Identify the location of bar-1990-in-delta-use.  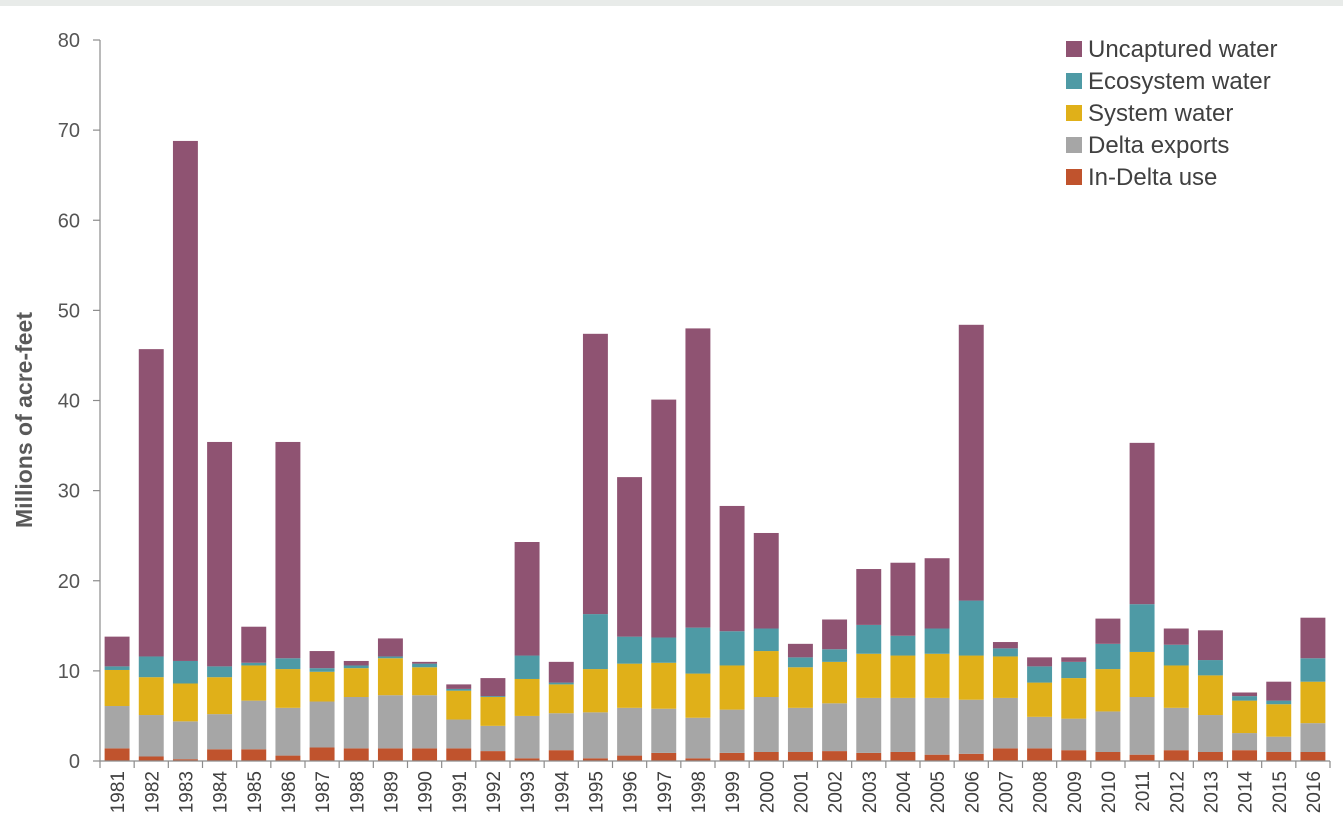
(425, 754).